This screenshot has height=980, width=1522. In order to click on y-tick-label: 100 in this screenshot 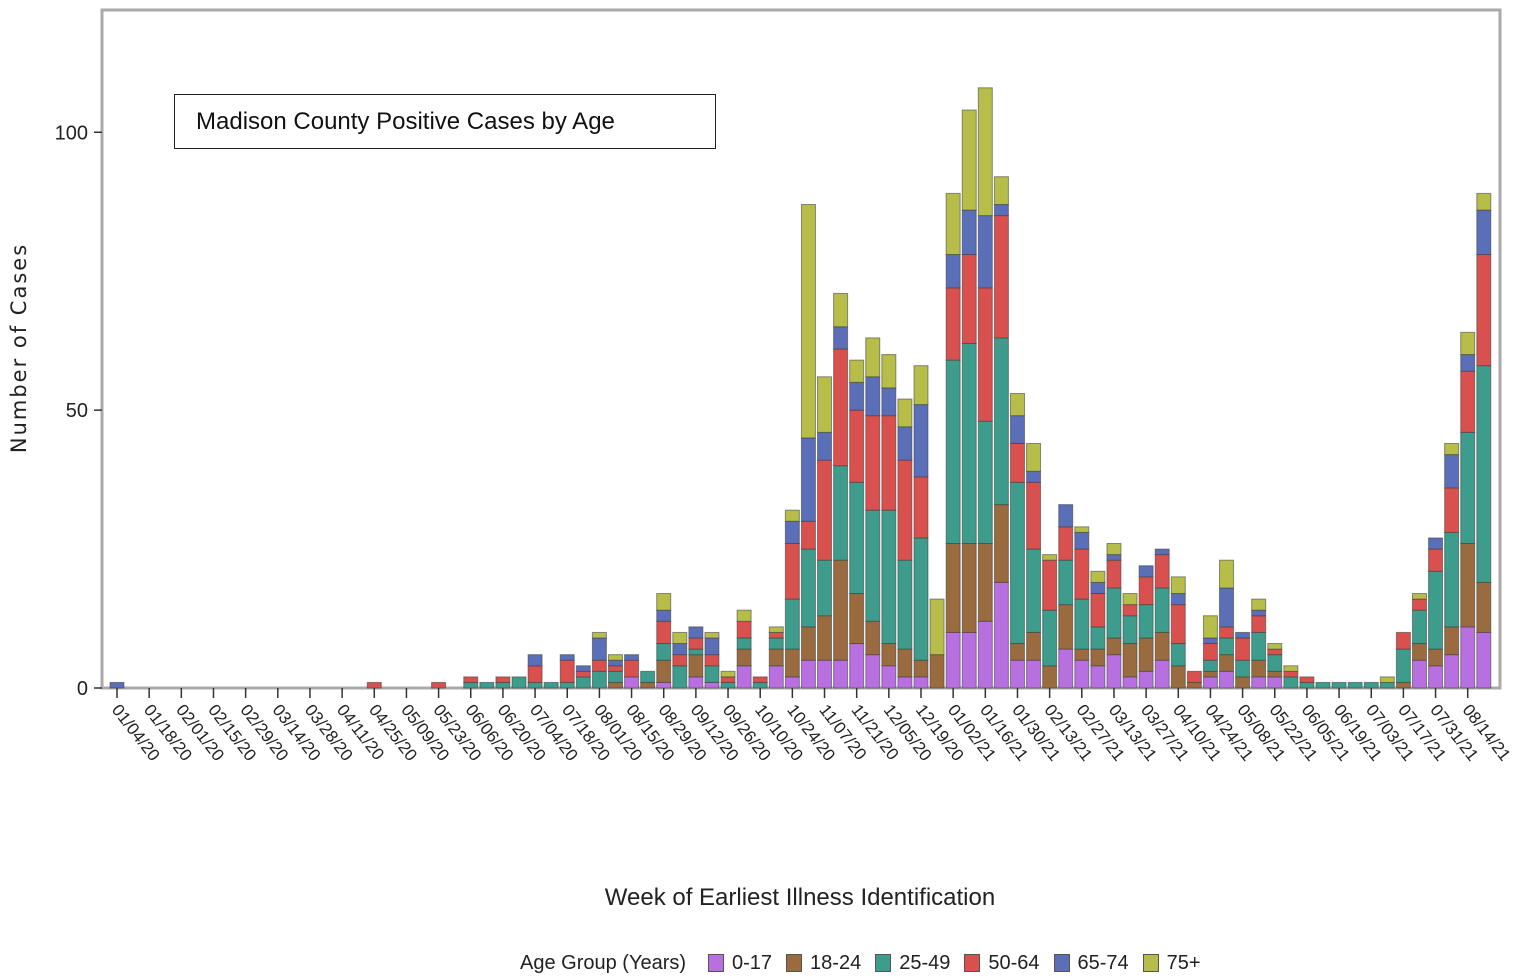, I will do `click(71, 133)`.